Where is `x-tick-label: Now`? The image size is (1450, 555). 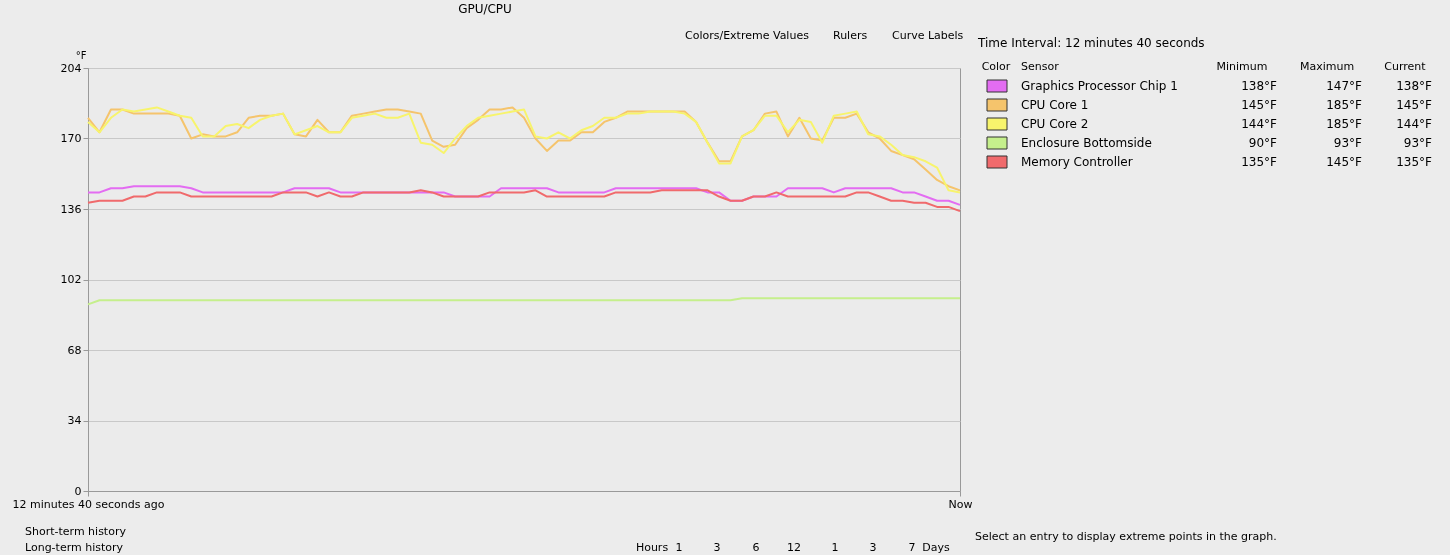
x-tick-label: Now is located at coordinates (960, 504).